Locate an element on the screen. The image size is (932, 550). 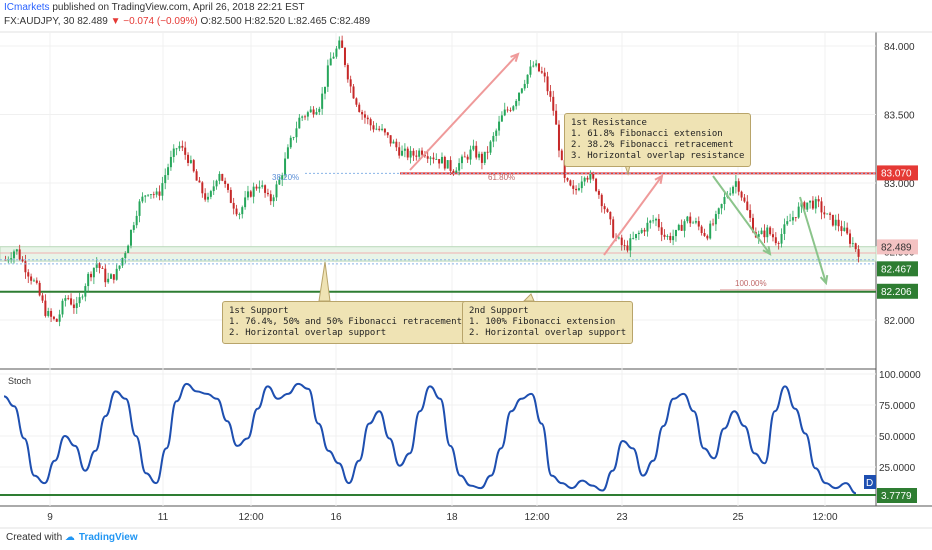
stoch-tick-label: 50.0000 is located at coordinates (897, 437).